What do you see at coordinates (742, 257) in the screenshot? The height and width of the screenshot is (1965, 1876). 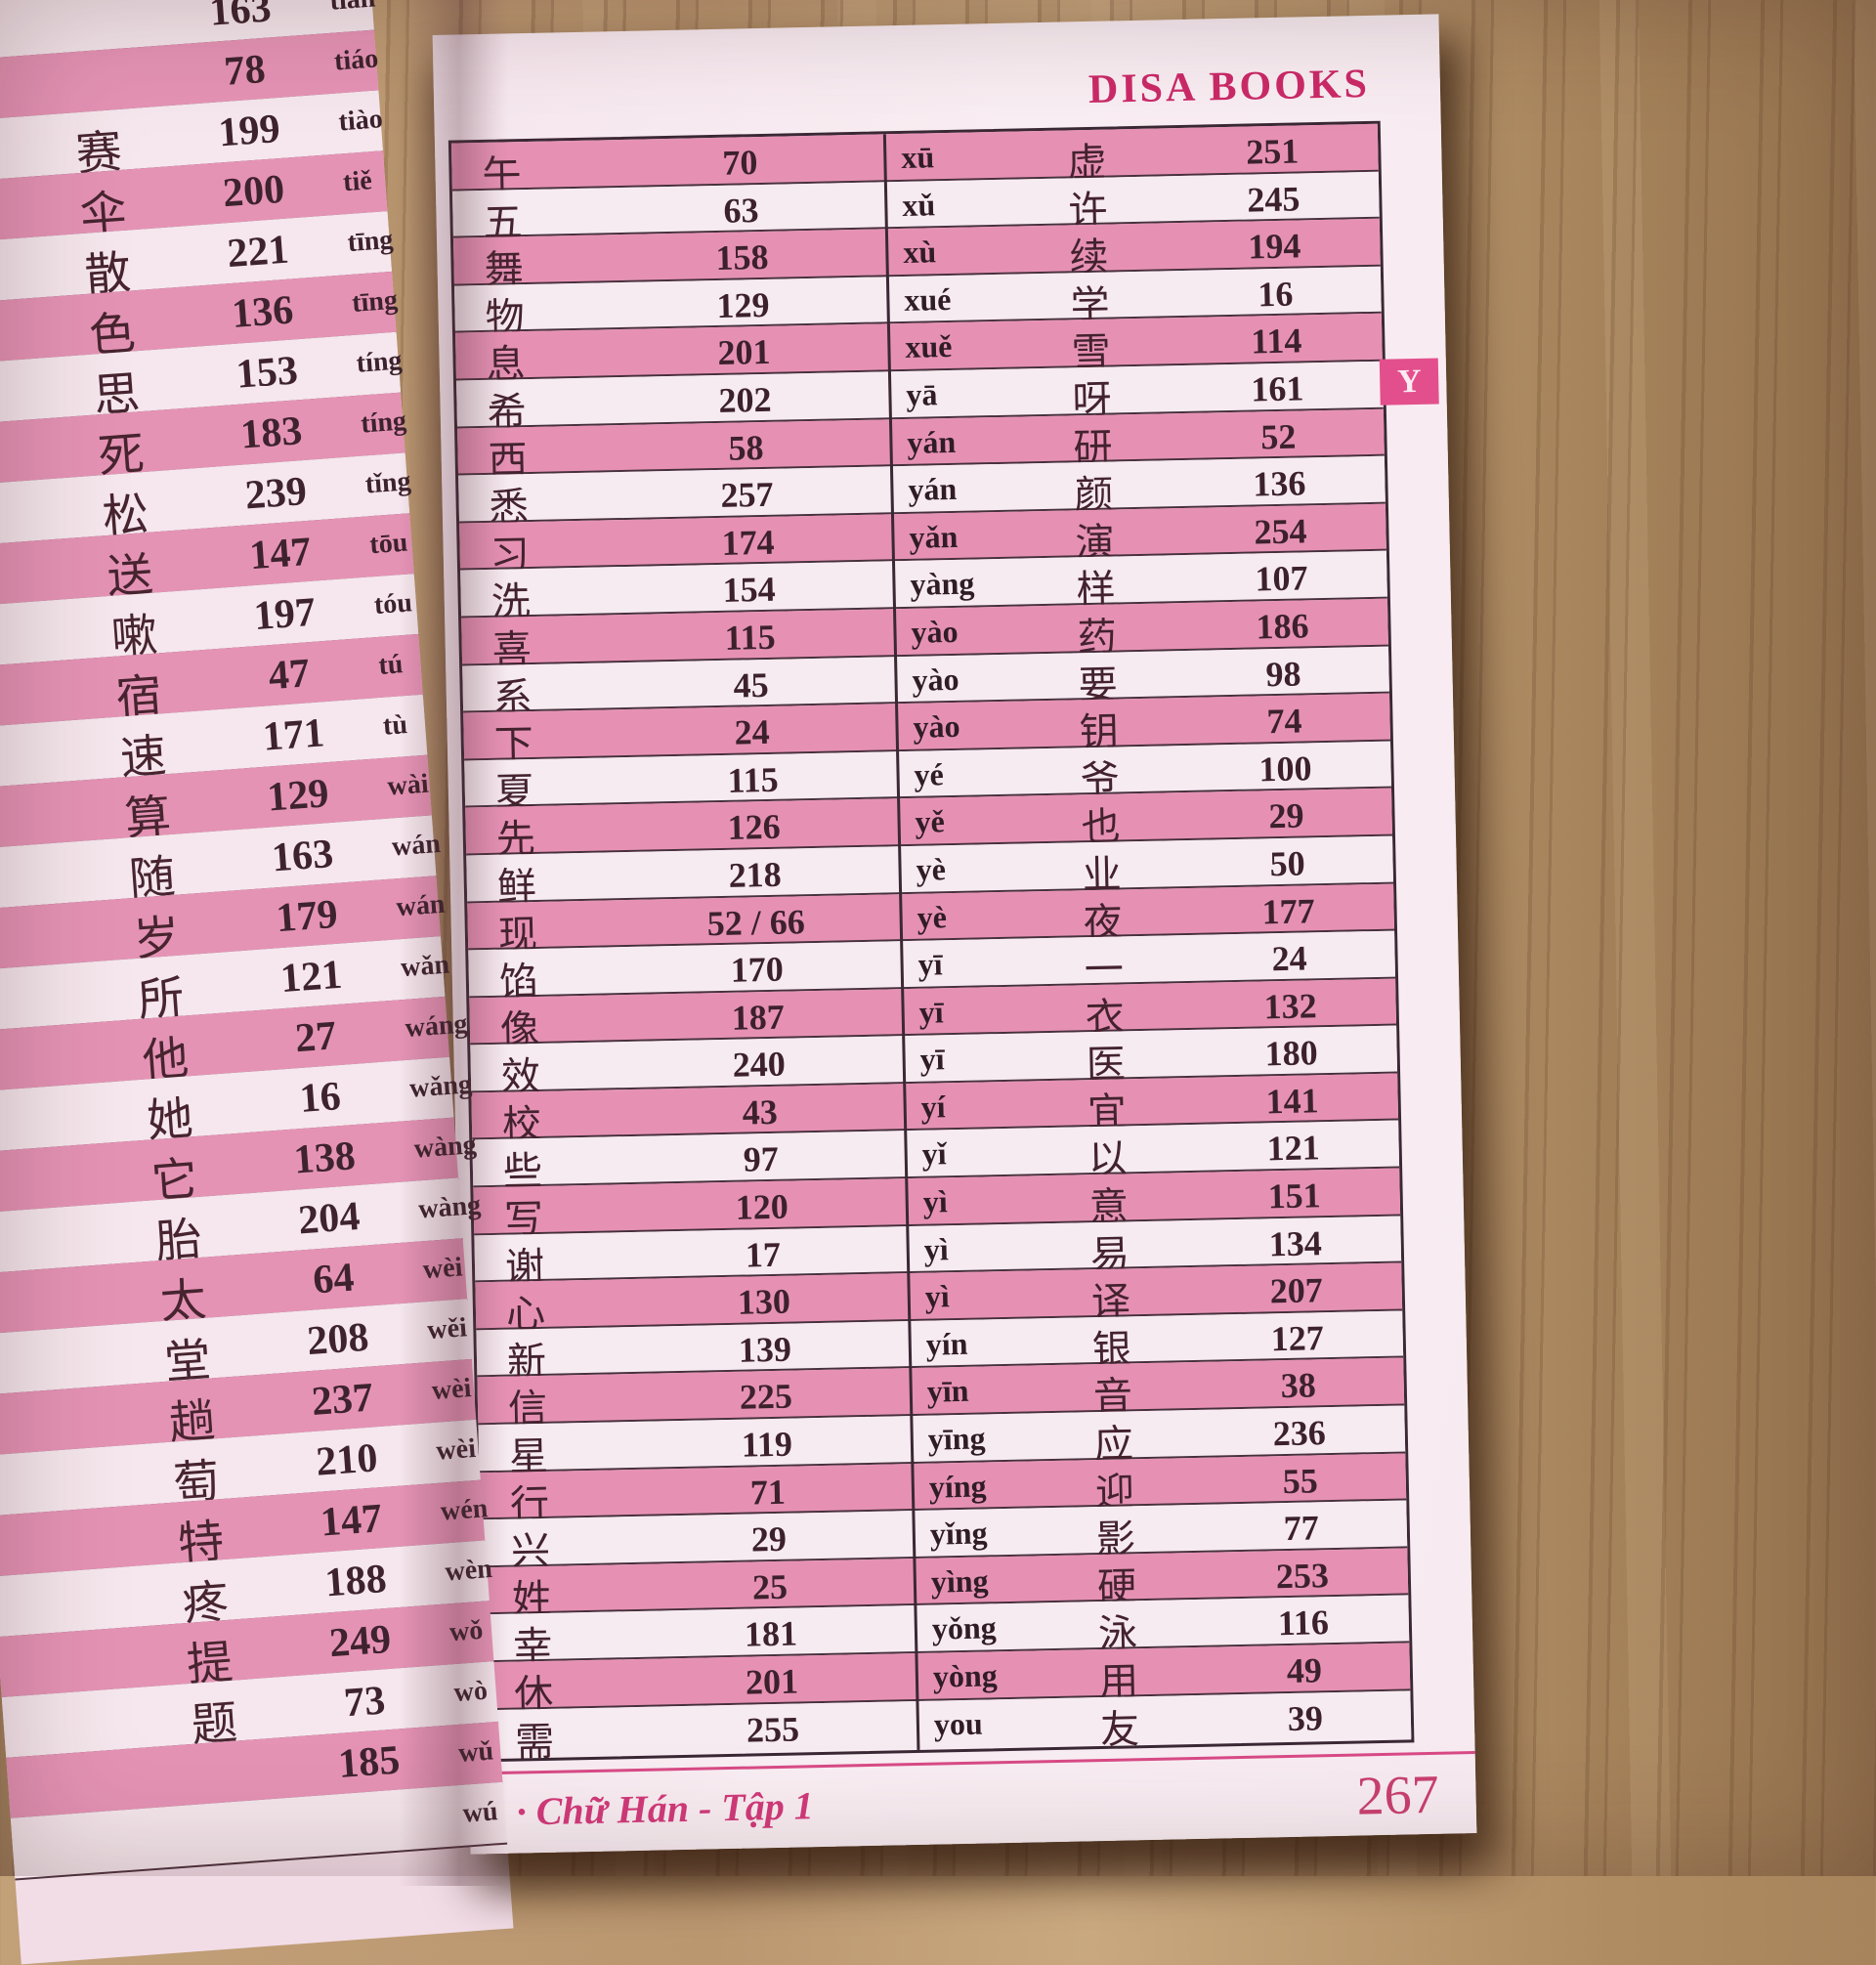 I see `page-number-cell-left: 158` at bounding box center [742, 257].